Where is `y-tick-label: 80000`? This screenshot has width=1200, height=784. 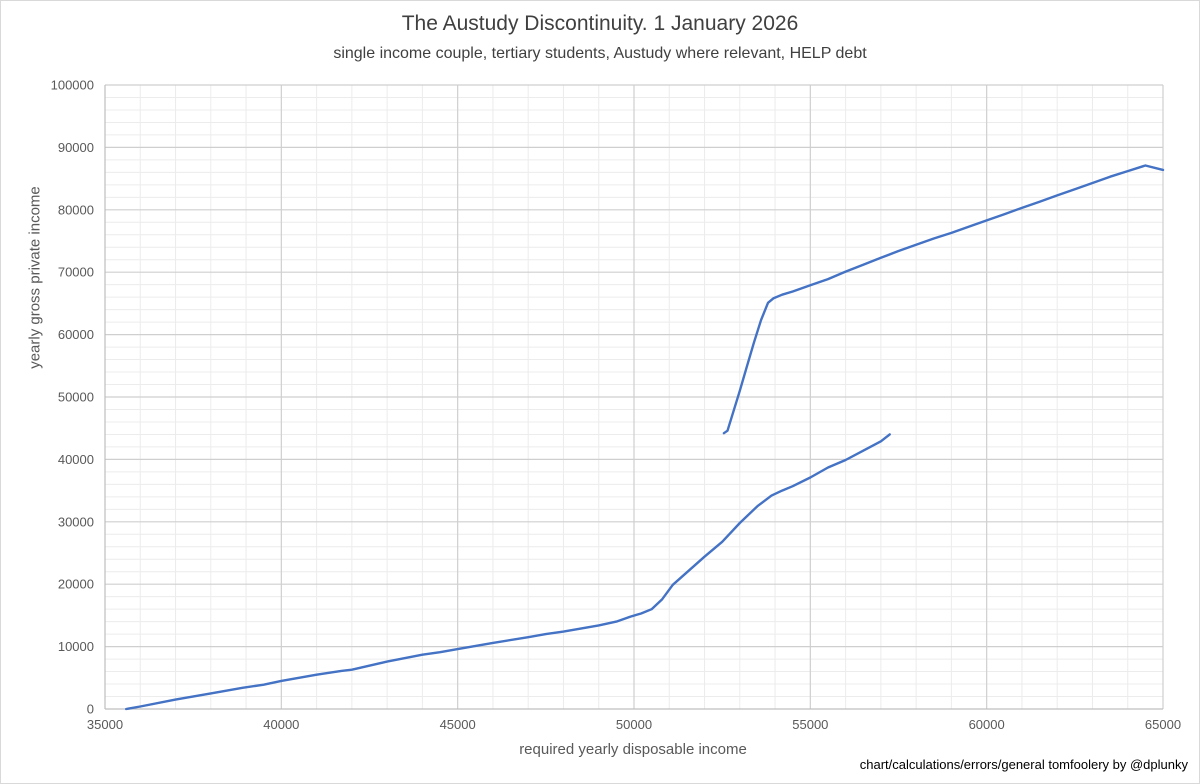 y-tick-label: 80000 is located at coordinates (76, 209).